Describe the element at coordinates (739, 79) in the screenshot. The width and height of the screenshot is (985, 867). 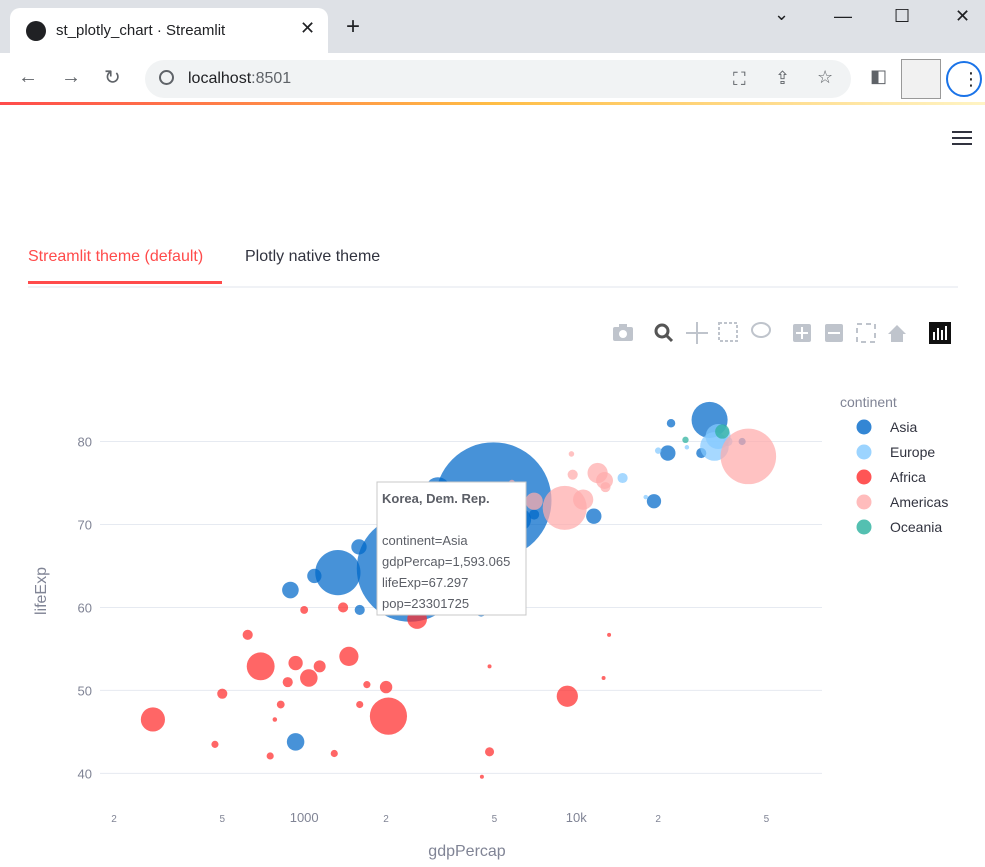
I see `translate-icon: ⛶` at that location.